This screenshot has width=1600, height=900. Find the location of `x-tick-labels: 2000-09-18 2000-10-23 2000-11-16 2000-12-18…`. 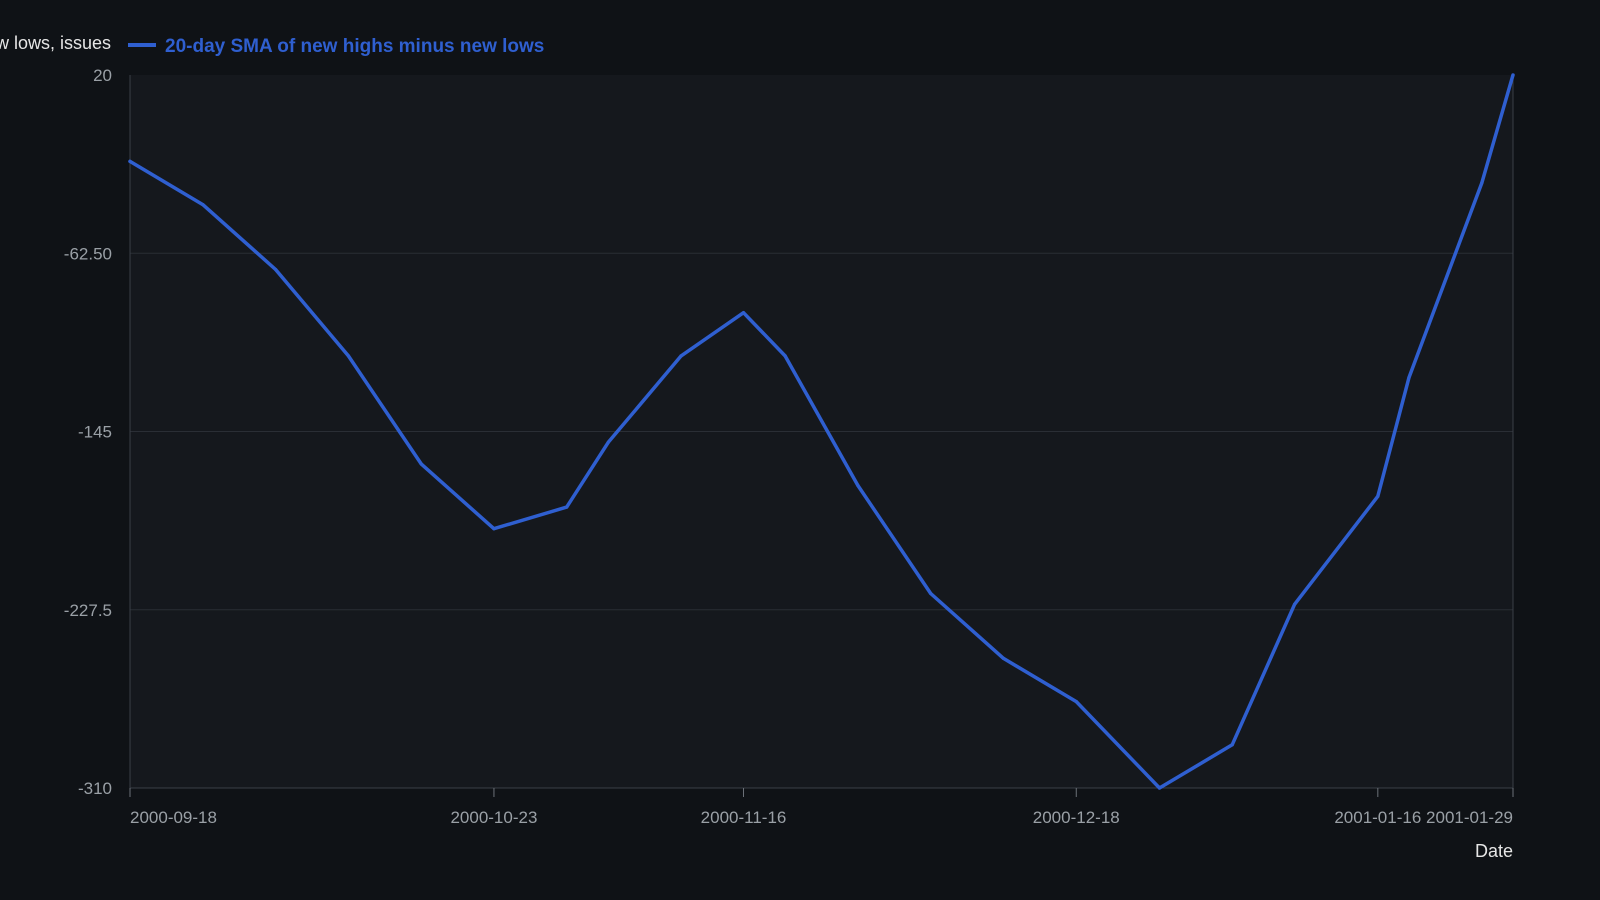

x-tick-labels: 2000-09-18 2000-10-23 2000-11-16 2000-12-18… is located at coordinates (821, 807).